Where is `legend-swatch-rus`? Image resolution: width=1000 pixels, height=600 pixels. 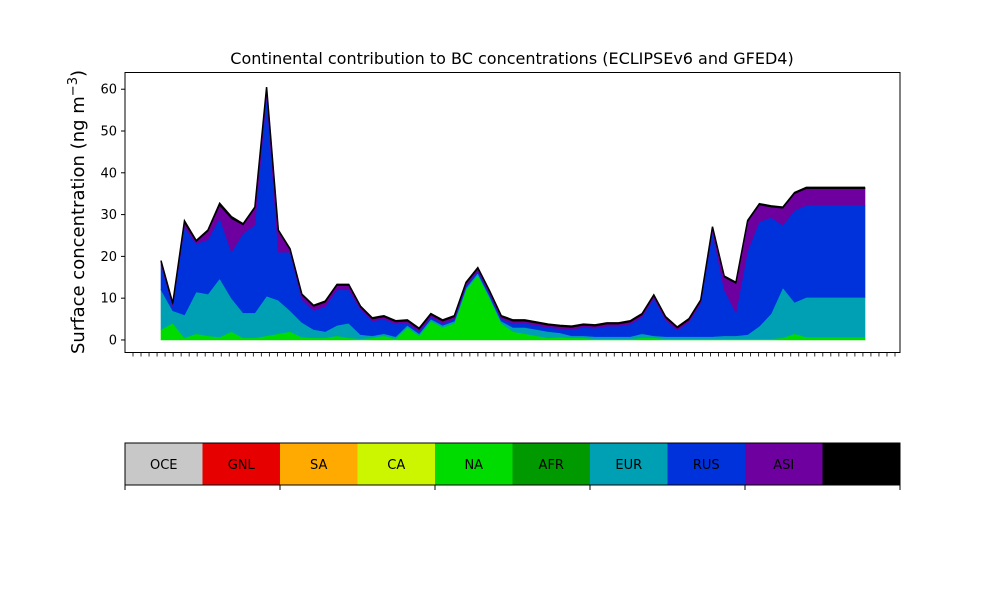 legend-swatch-rus is located at coordinates (706, 464).